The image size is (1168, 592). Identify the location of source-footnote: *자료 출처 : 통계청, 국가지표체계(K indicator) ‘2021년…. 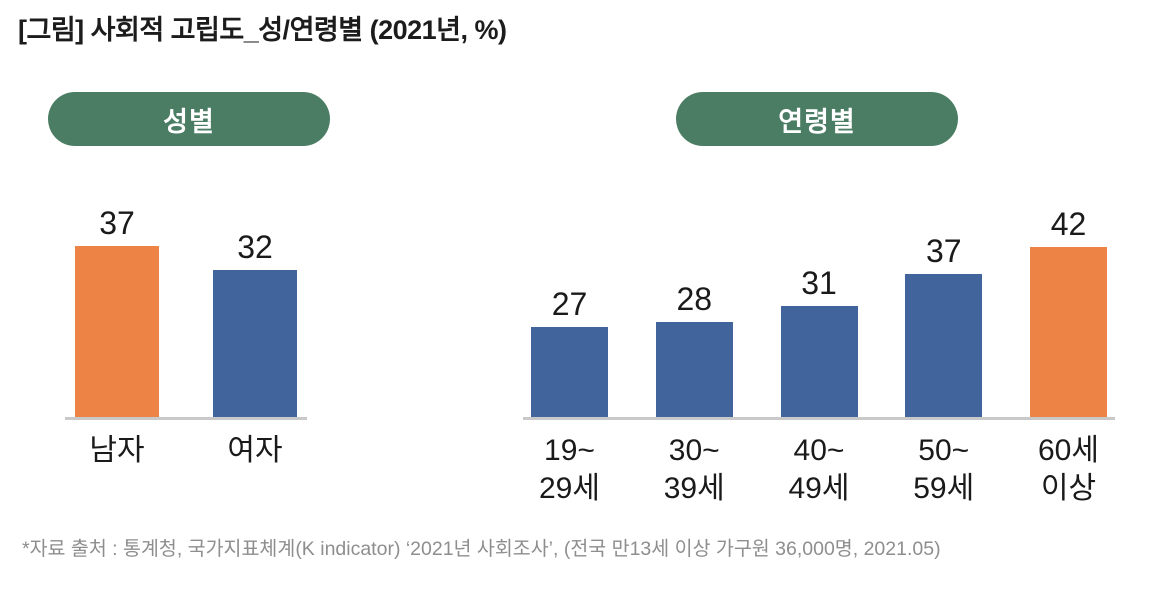
(481, 549).